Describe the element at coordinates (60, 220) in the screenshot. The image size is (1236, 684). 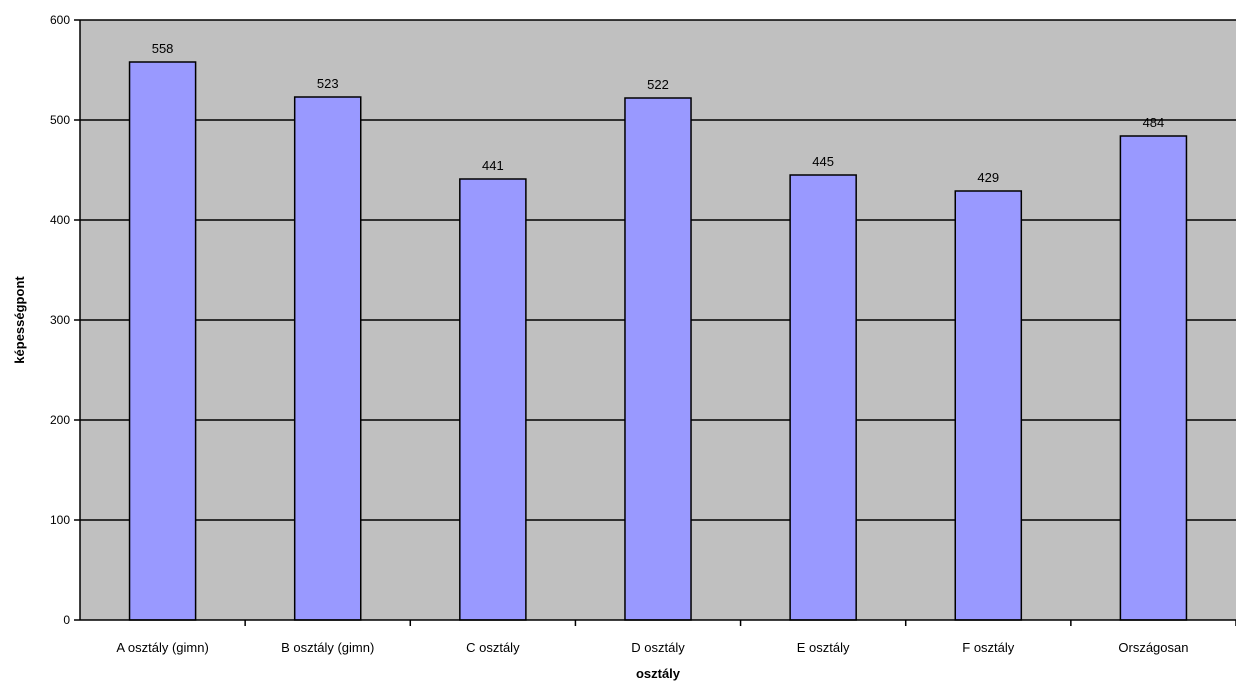
I see `y-tick-label: 400` at that location.